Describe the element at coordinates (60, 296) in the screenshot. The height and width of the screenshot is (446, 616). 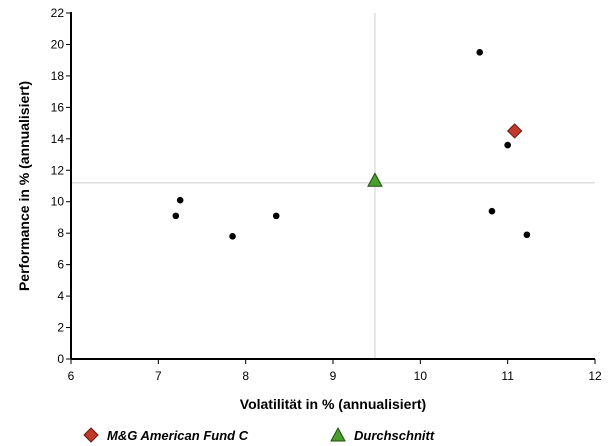
I see `y-tick-label: 4` at that location.